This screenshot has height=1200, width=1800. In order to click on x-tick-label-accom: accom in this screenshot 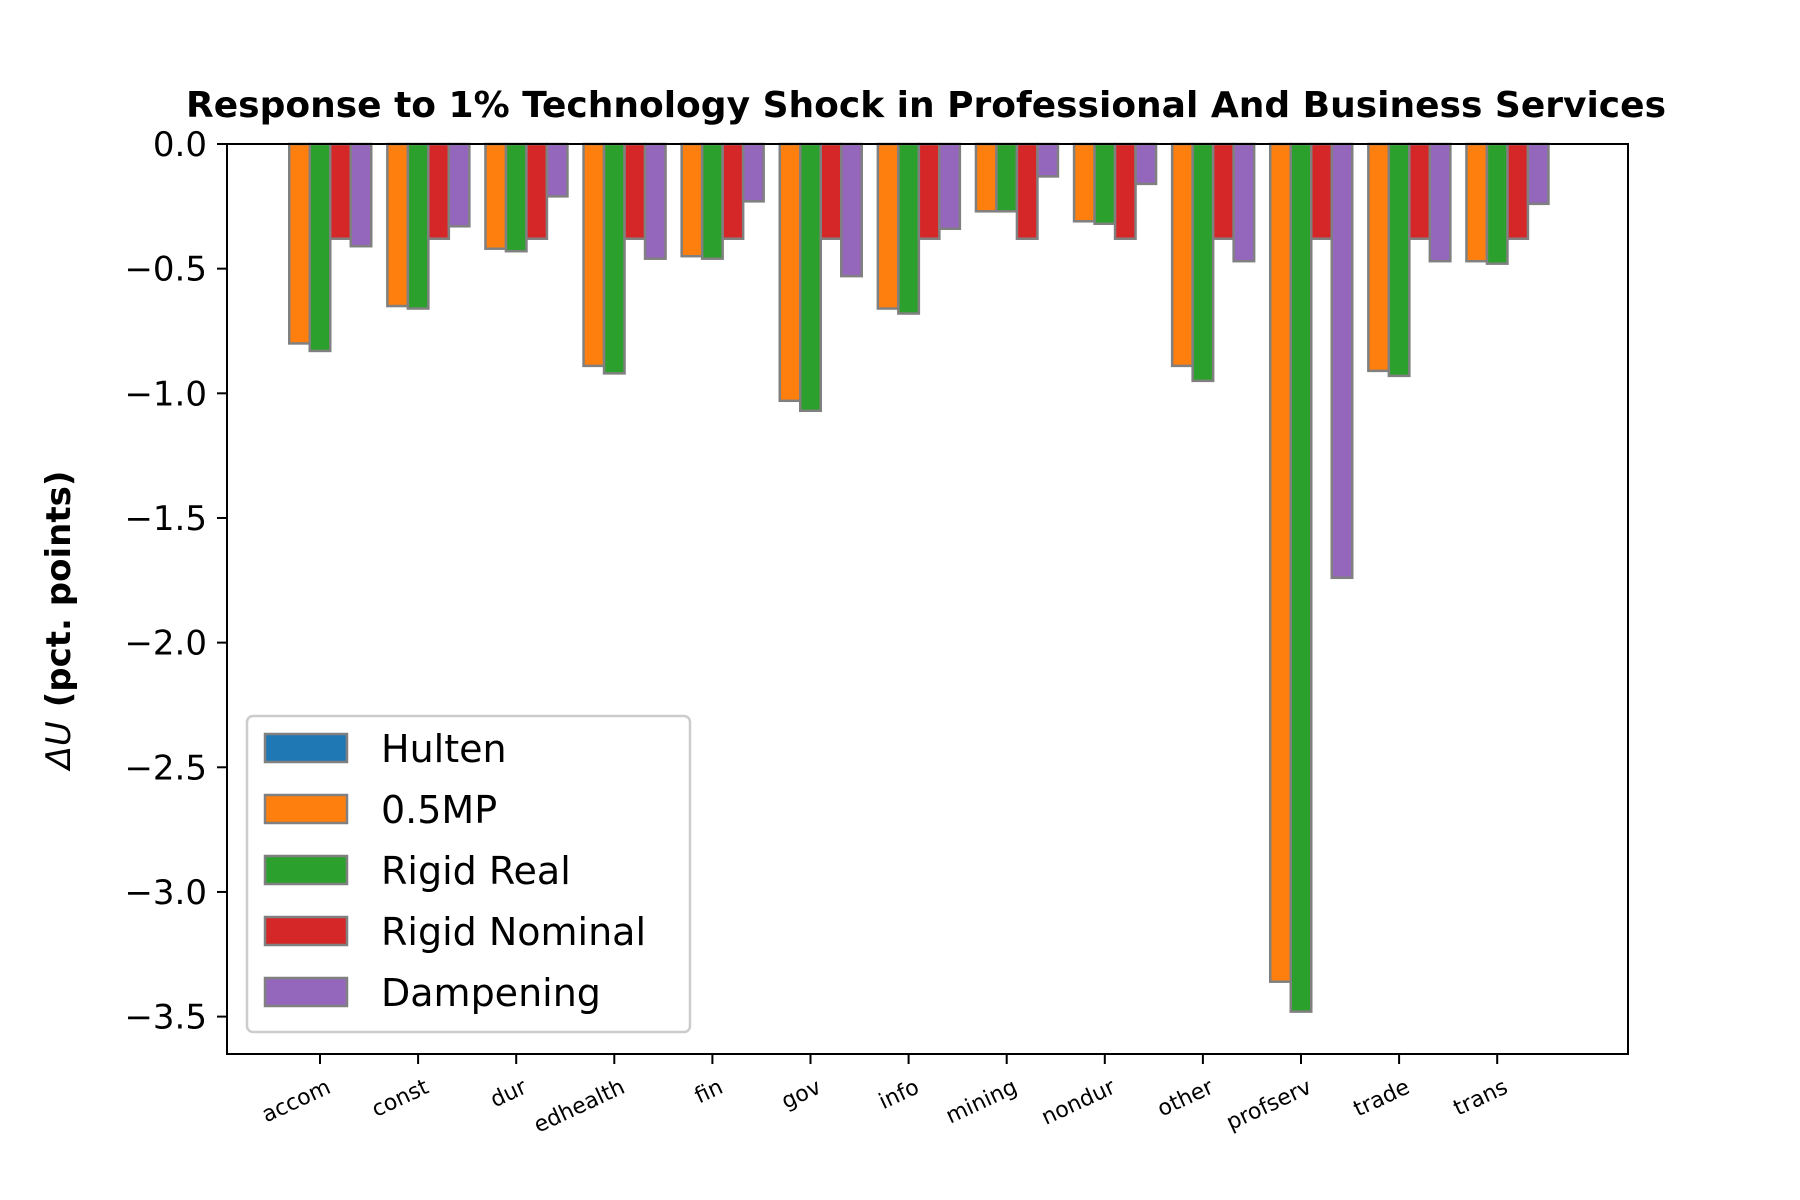, I will do `click(296, 1101)`.